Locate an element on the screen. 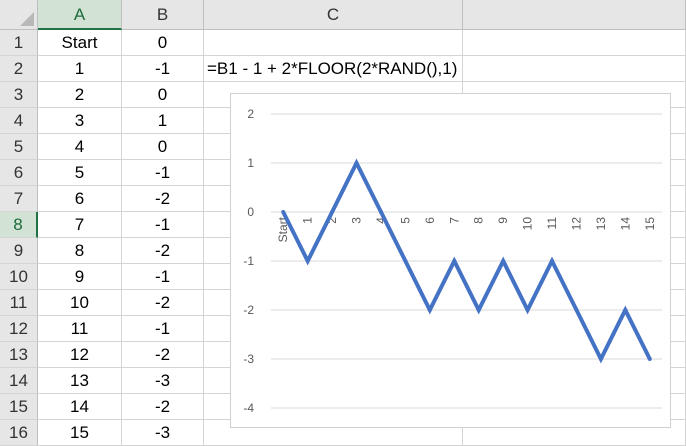 Image resolution: width=686 pixels, height=446 pixels. cell-a14: 13 is located at coordinates (80, 381).